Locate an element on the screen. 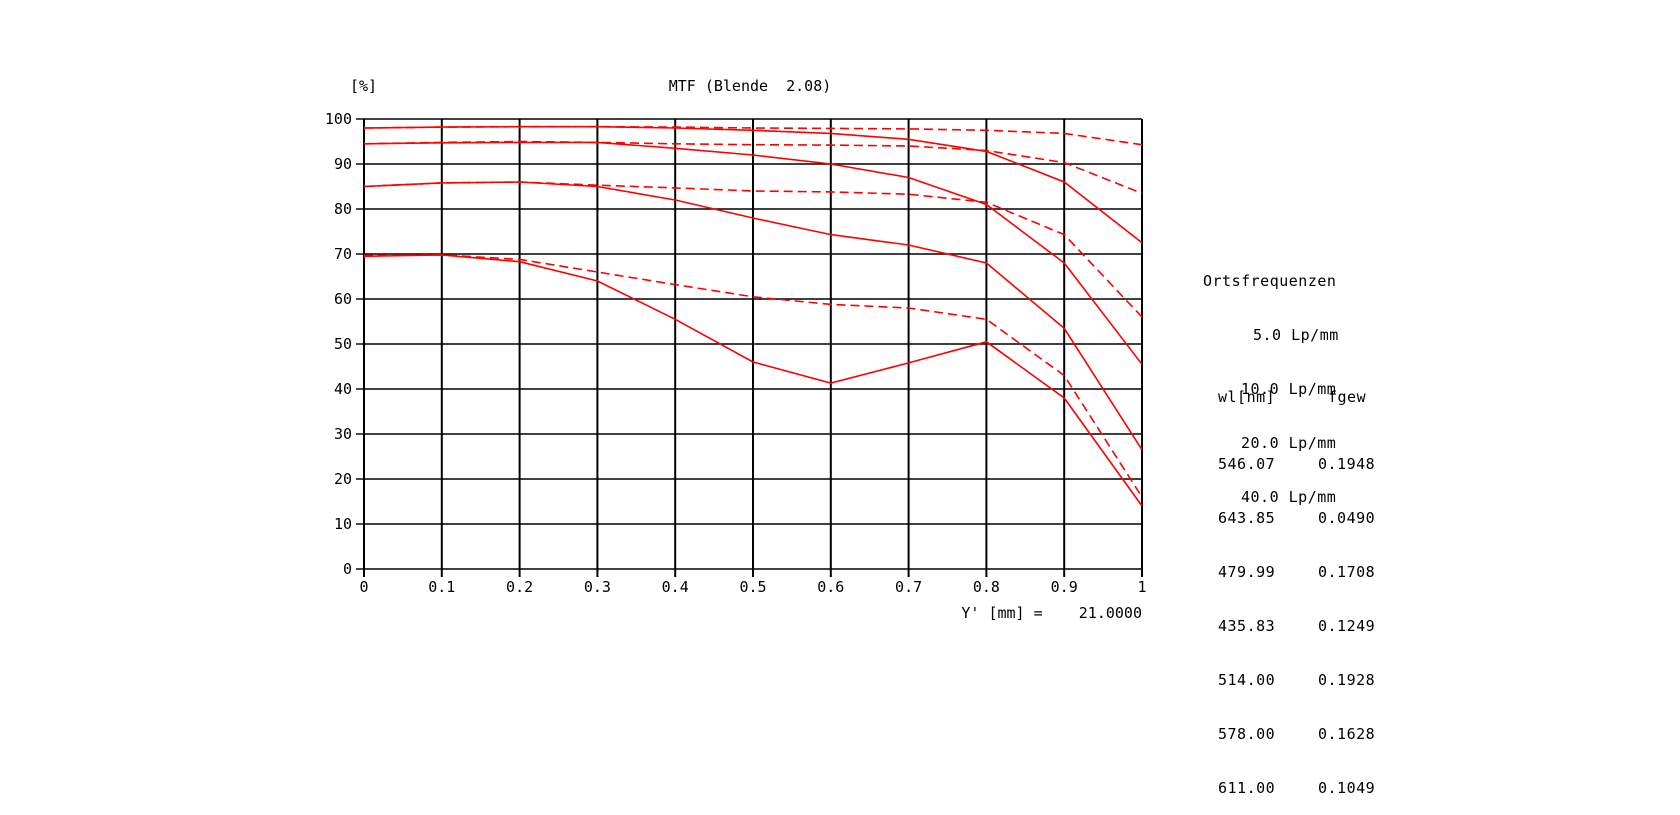 Image resolution: width=1680 pixels, height=815 pixels. fgew-value: 0.1628 is located at coordinates (1347, 734).